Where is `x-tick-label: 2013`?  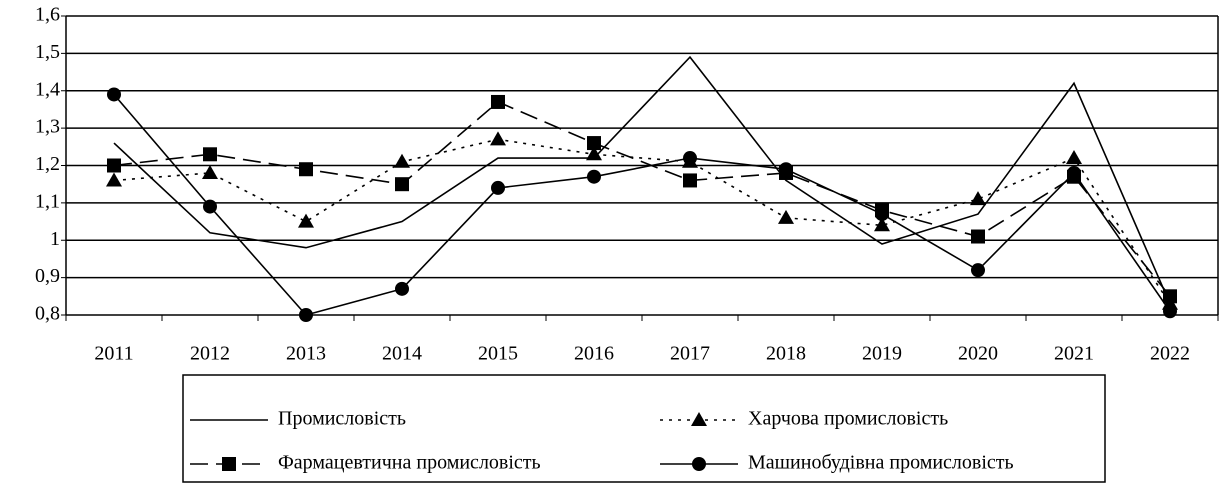 x-tick-label: 2013 is located at coordinates (306, 354).